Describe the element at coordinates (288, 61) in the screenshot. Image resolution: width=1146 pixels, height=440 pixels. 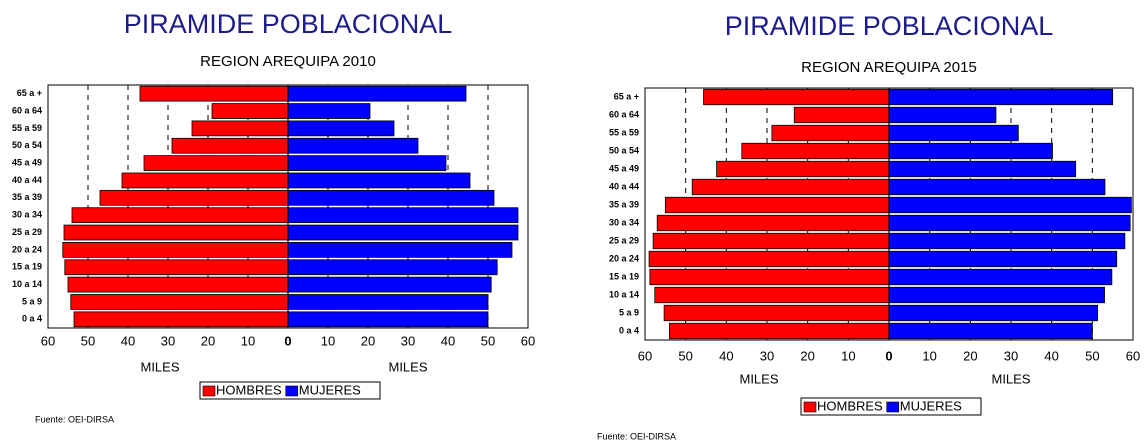
I see `chart-subtitle: REGION AREQUIPA 2010` at that location.